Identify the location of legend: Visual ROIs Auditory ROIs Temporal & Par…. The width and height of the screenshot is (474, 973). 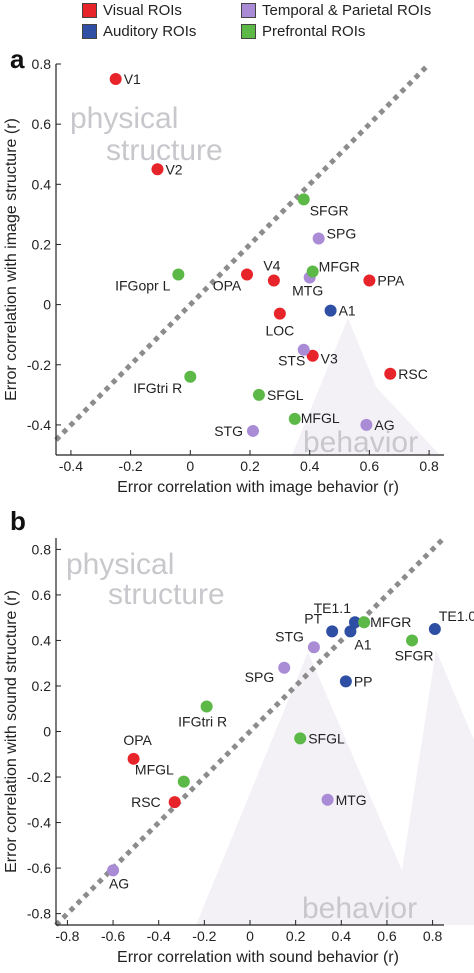
(237, 22).